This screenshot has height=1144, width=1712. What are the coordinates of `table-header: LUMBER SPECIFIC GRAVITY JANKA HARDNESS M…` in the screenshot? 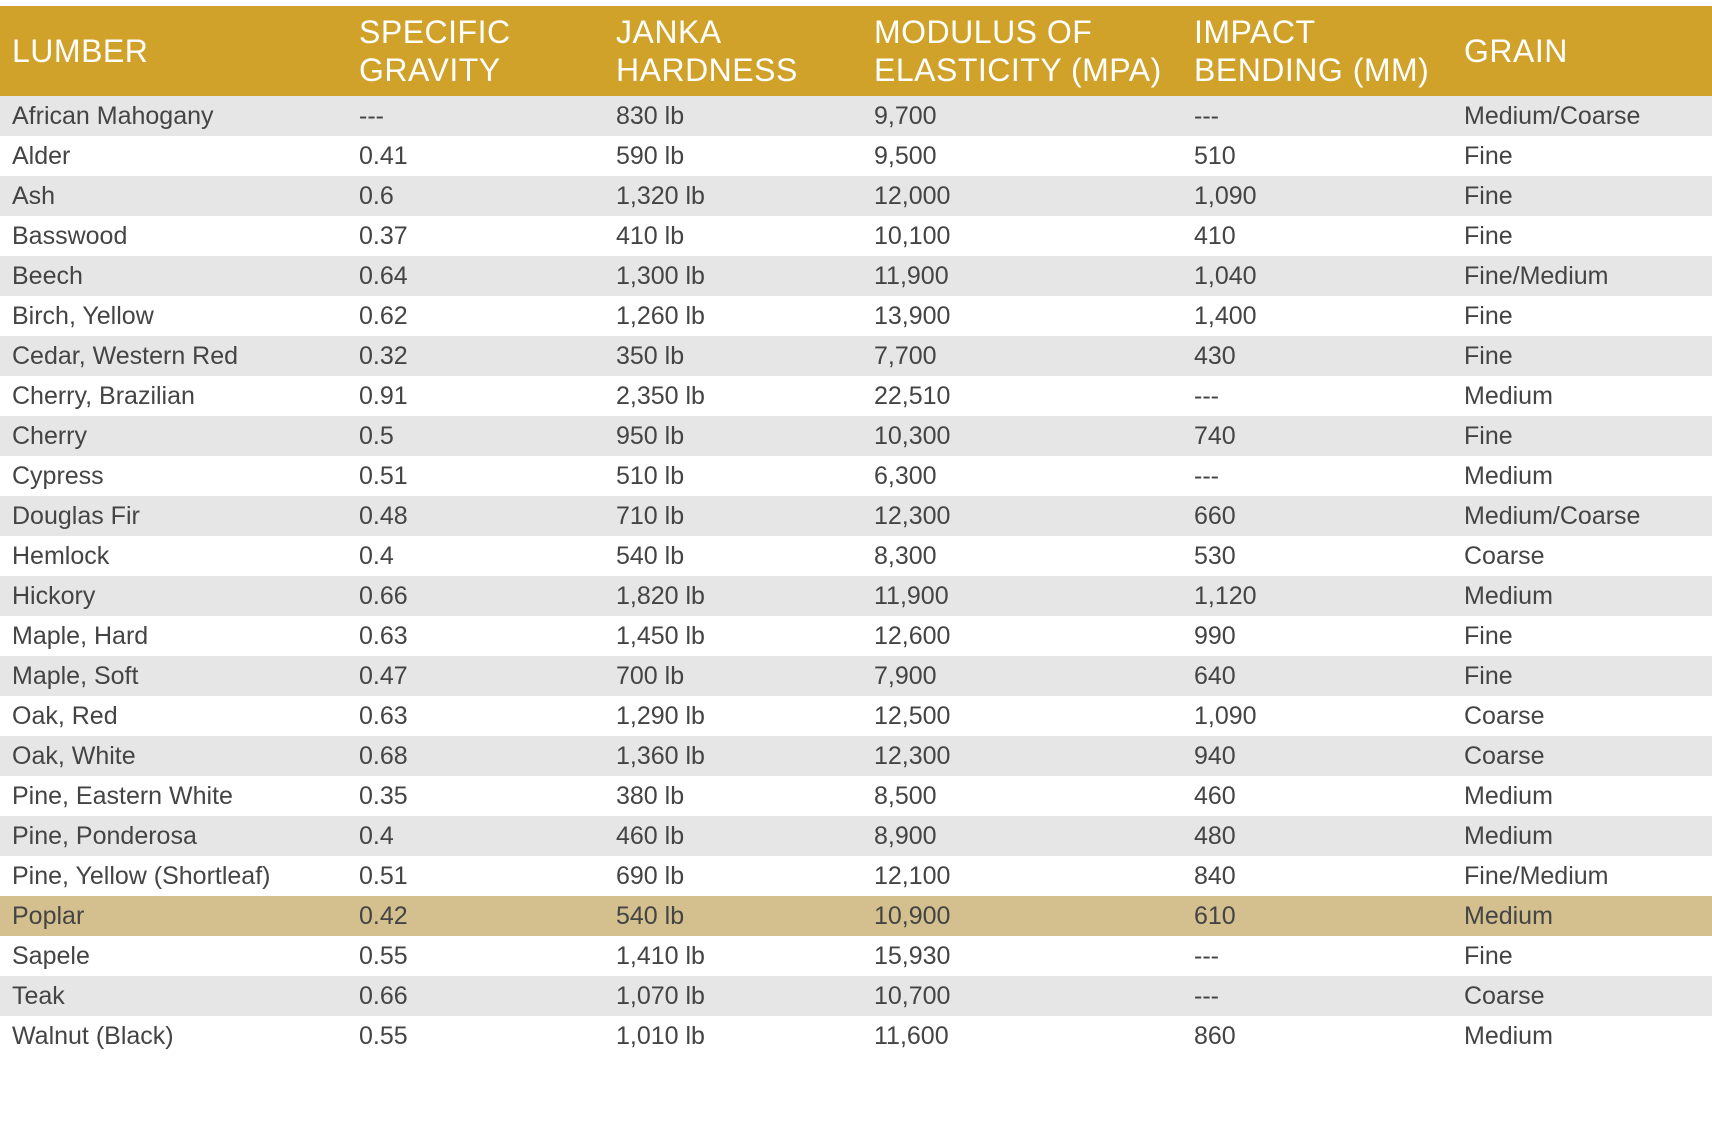 It's located at (856, 51).